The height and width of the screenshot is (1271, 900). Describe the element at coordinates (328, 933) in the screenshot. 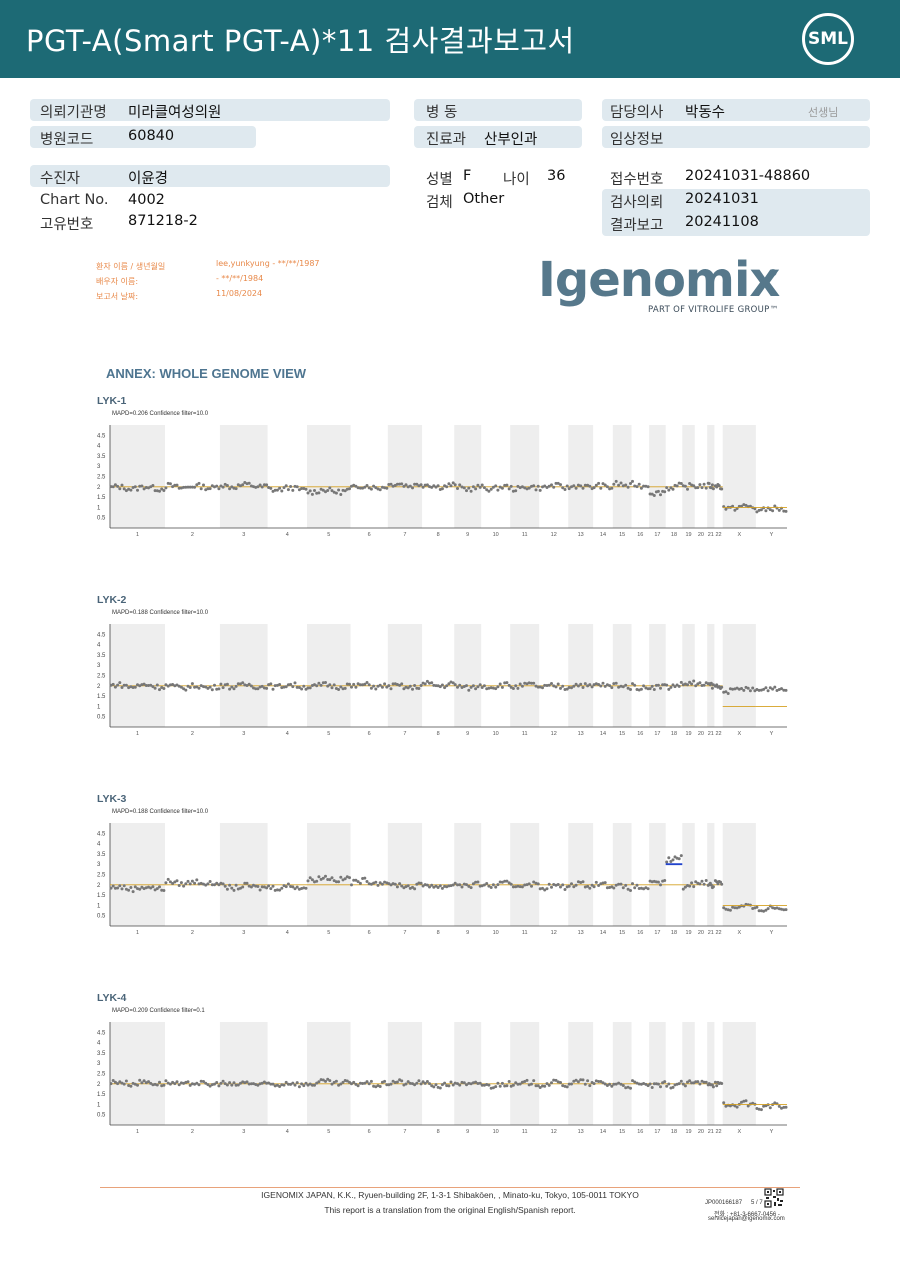

I see `x-tick-label: 5` at that location.